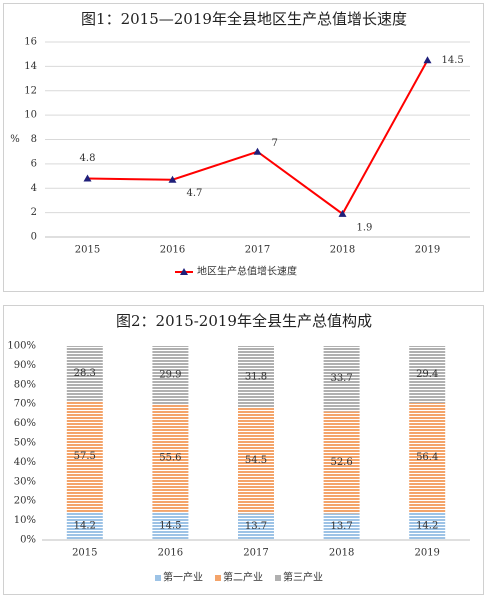 The image size is (488, 599). I want to click on y-tick-label: 8, so click(34, 139).